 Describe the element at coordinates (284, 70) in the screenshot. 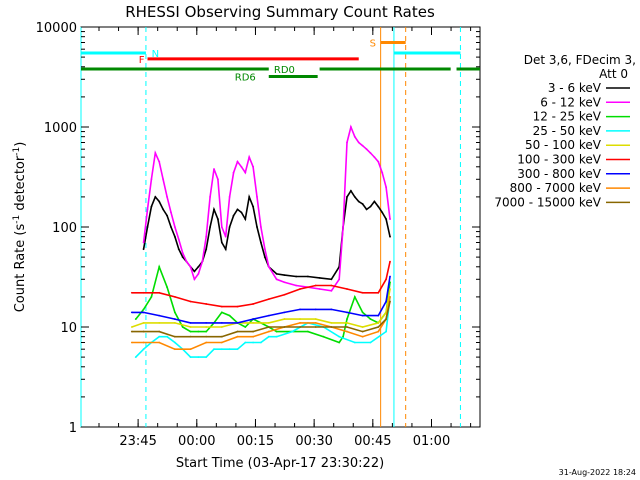

I see `flag-label-rd0: RD0` at that location.